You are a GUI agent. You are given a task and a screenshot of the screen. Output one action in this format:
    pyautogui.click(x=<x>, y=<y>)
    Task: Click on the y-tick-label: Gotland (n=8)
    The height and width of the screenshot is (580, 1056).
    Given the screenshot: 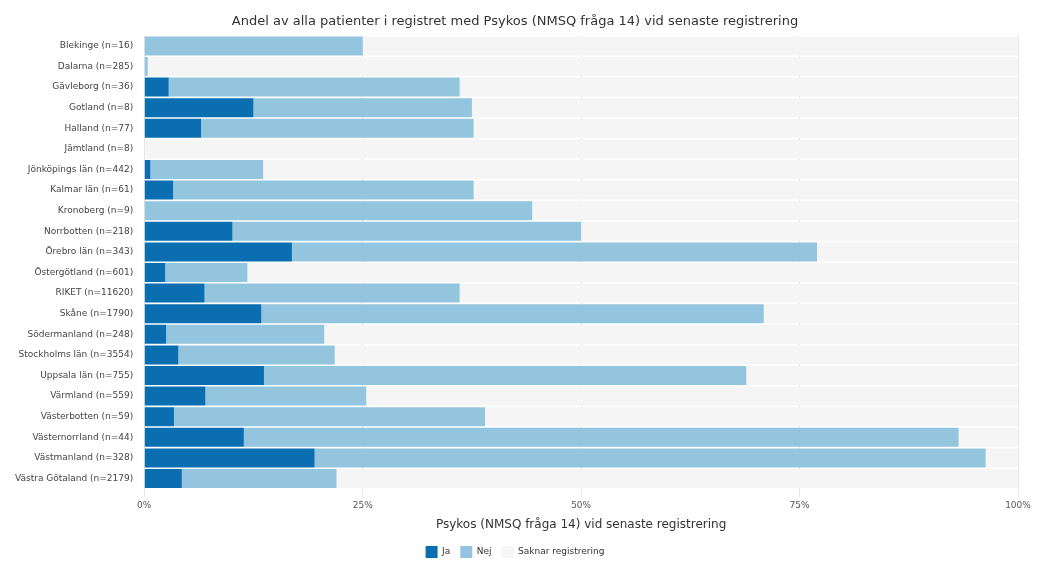 What is the action you would take?
    pyautogui.click(x=101, y=107)
    